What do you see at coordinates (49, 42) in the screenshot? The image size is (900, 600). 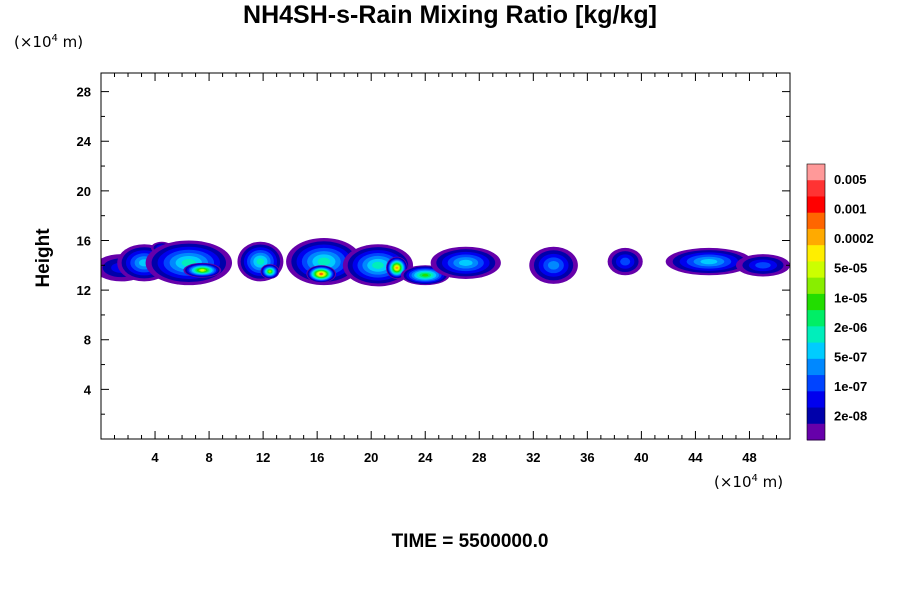 I see `y-unit-label: (×104 m)` at bounding box center [49, 42].